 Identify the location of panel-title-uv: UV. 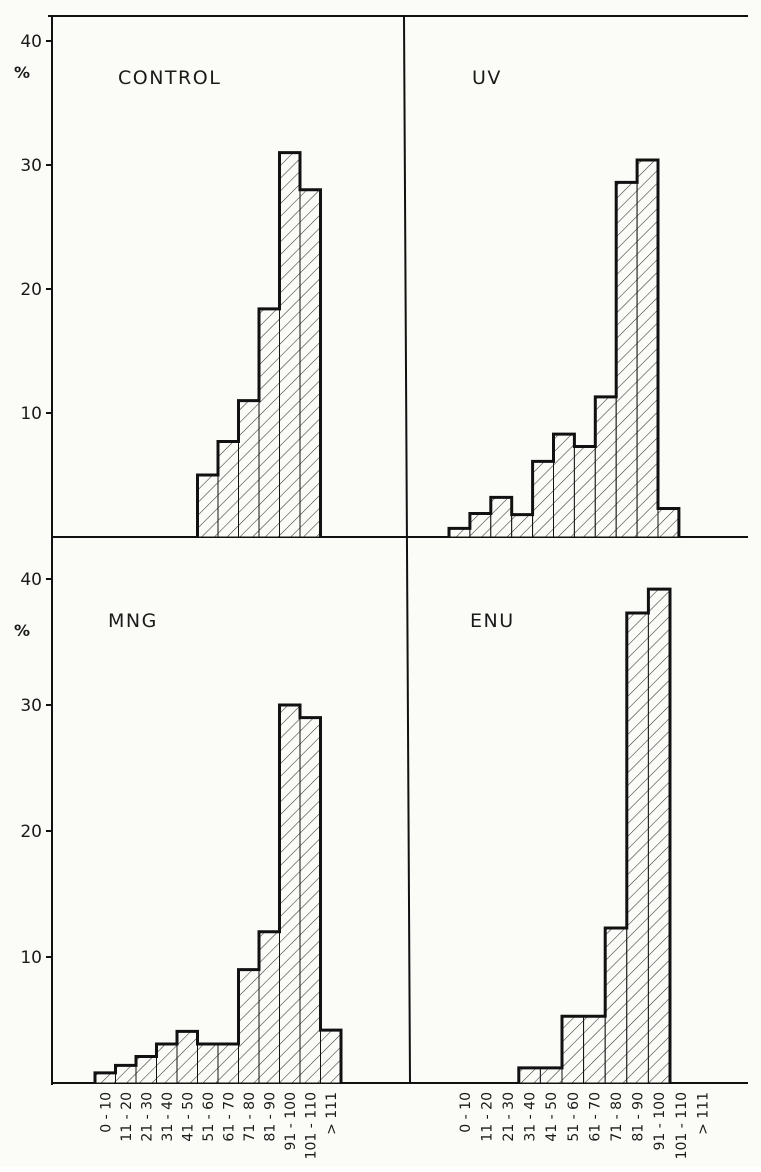
(487, 78).